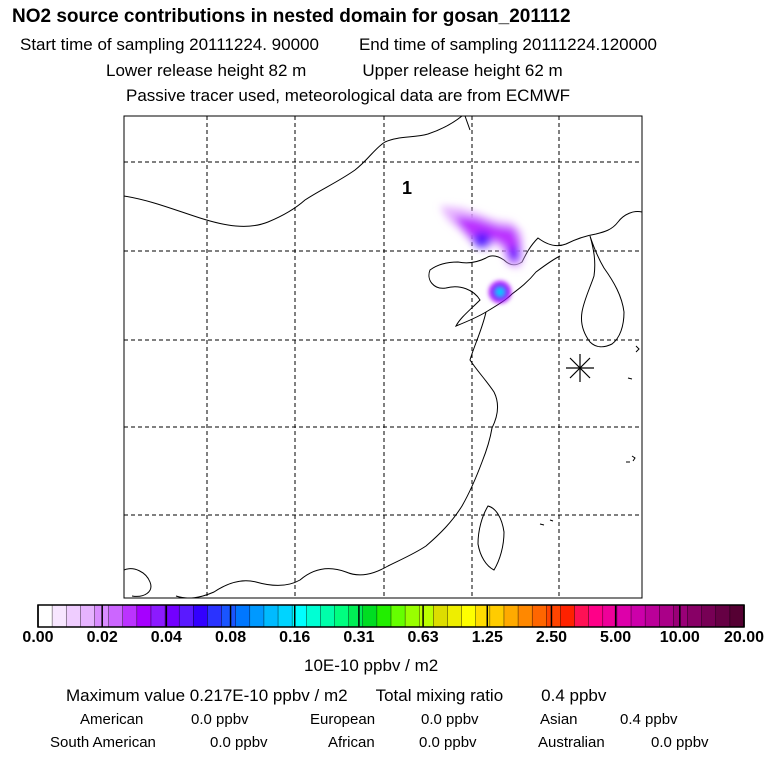 The width and height of the screenshot is (768, 768). Describe the element at coordinates (574, 695) in the screenshot. I see `total-value: 0.4 ppbv` at that location.